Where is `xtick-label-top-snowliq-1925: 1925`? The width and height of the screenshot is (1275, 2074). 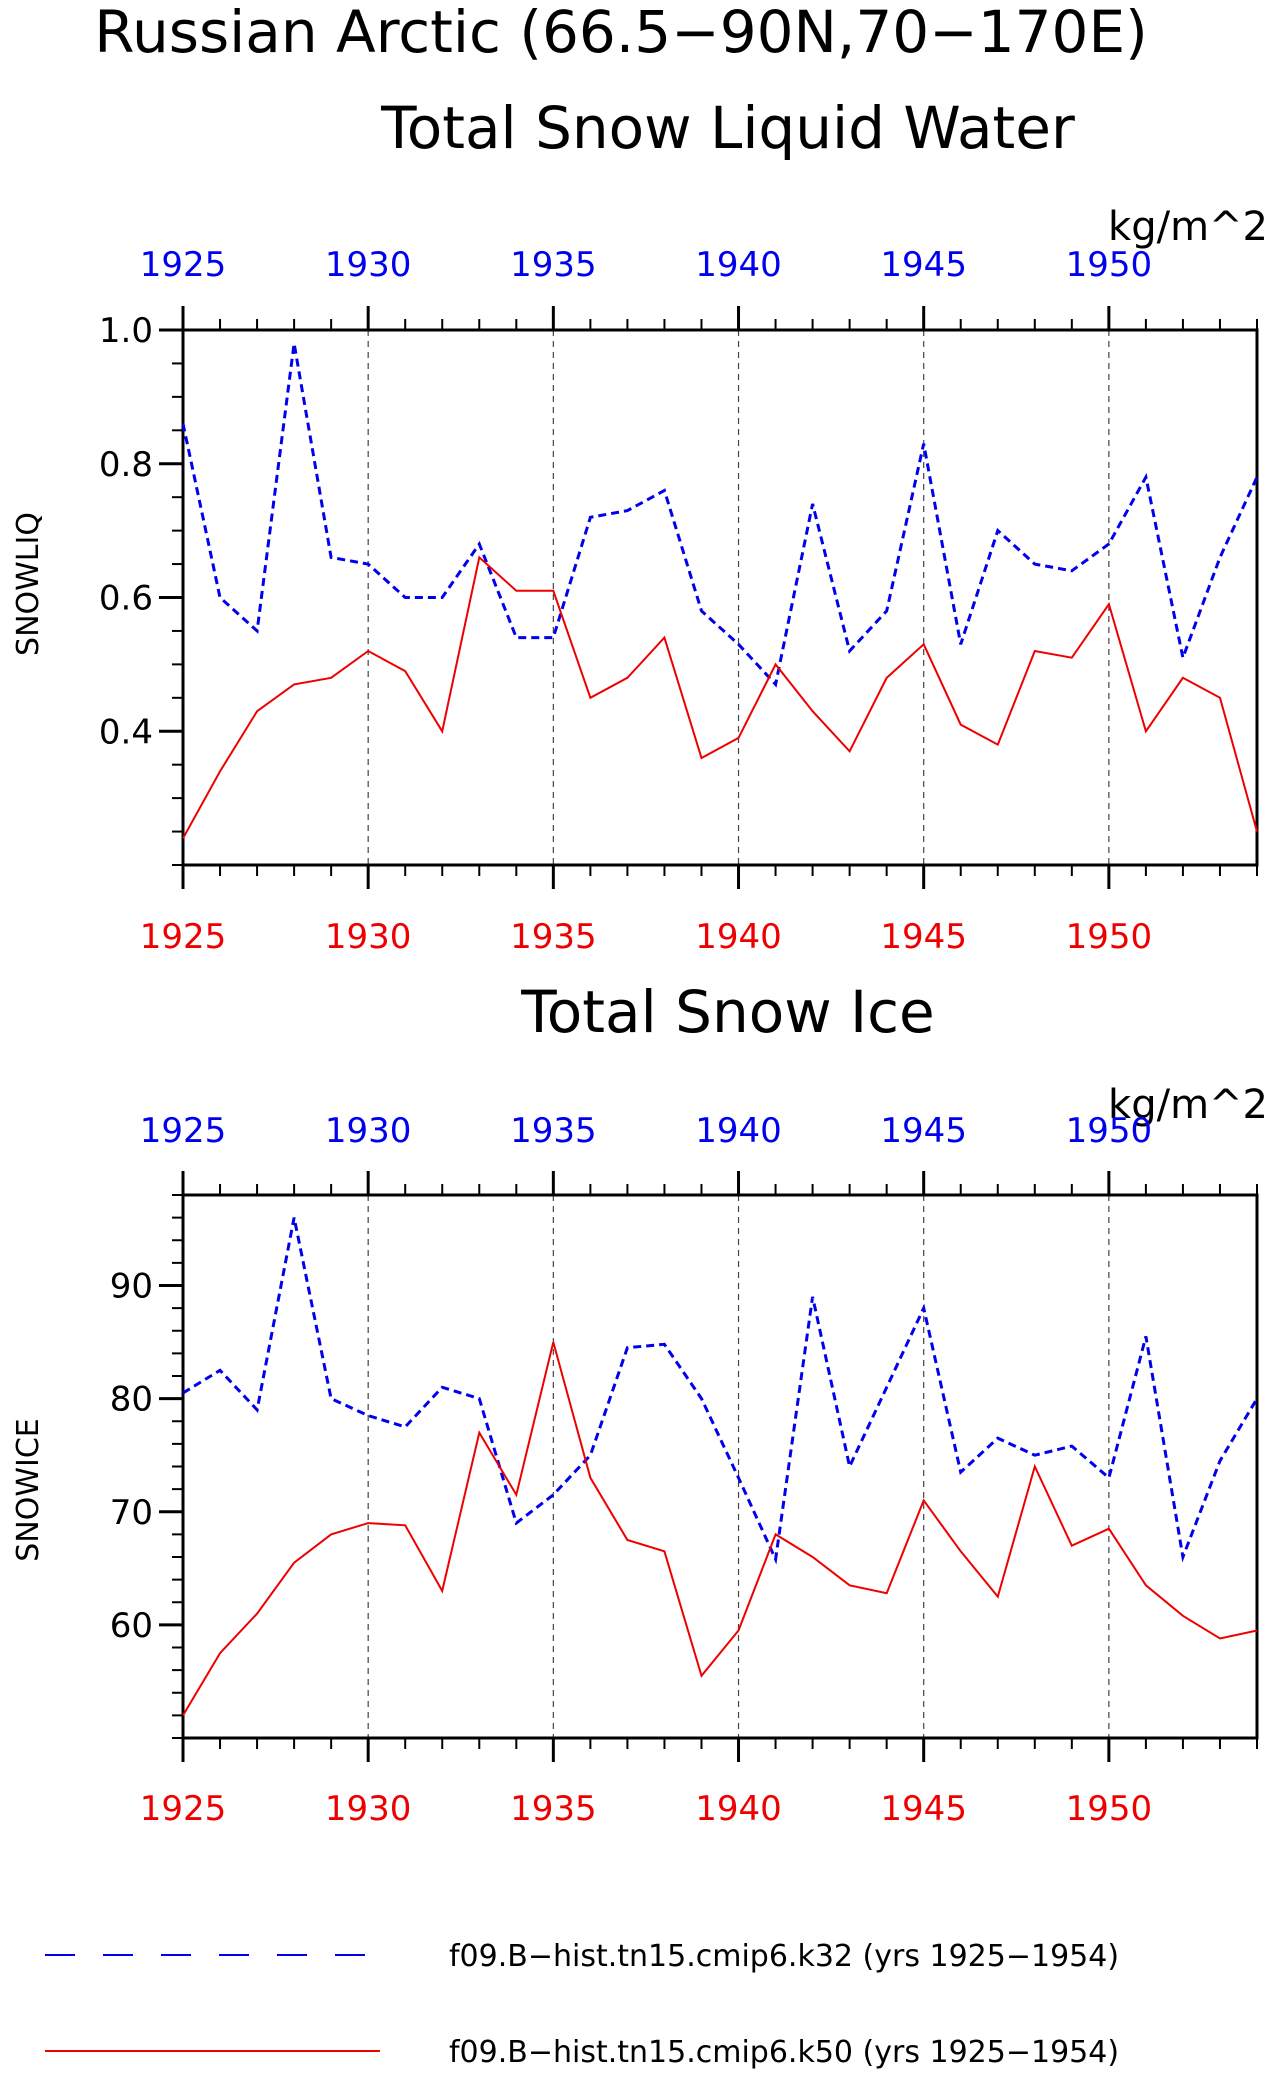
xtick-label-top-snowliq-1925: 1925 is located at coordinates (183, 265).